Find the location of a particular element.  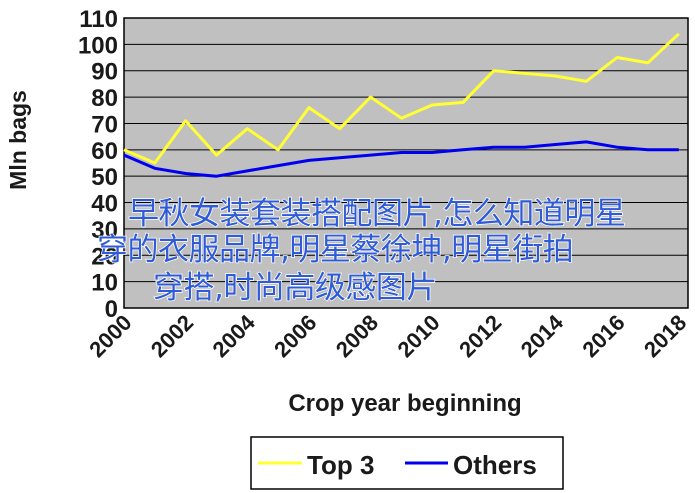

x-tick-label: 2014 is located at coordinates (542, 335).